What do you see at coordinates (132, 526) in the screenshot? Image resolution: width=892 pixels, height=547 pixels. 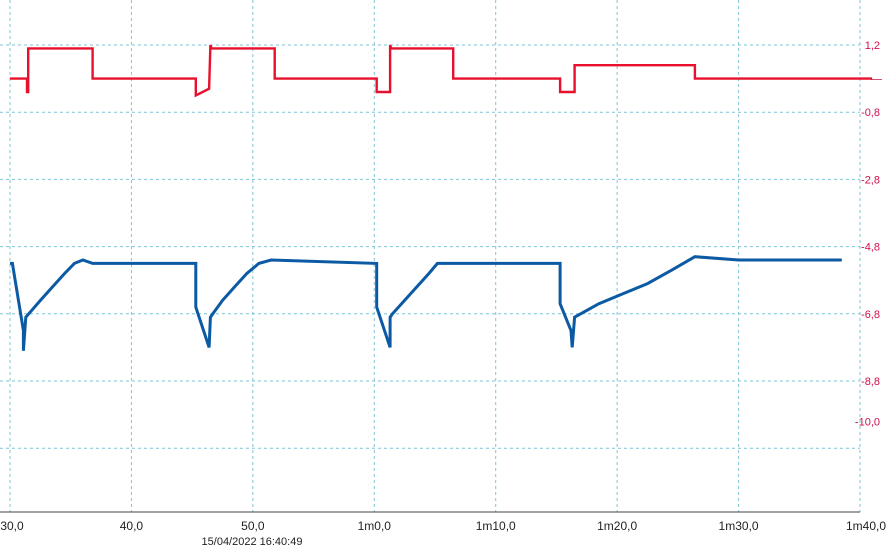 I see `x-tick-label: 40,0` at bounding box center [132, 526].